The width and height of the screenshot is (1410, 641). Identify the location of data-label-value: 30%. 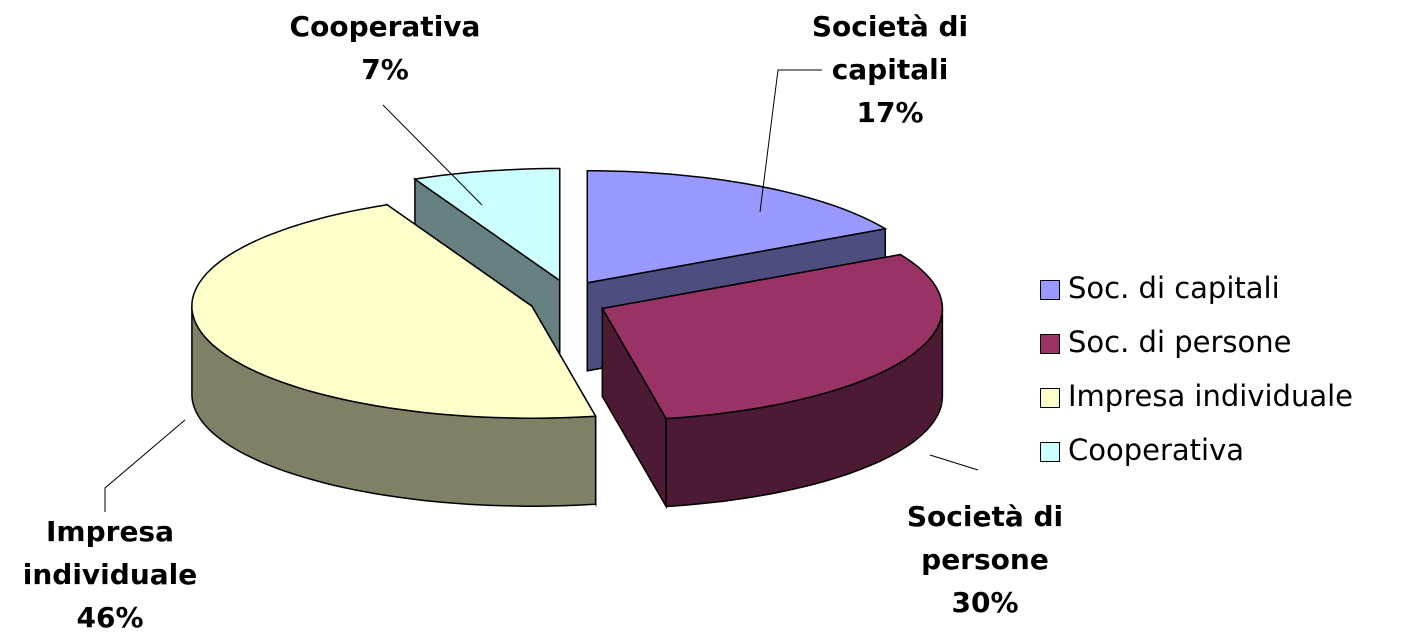
(985, 602).